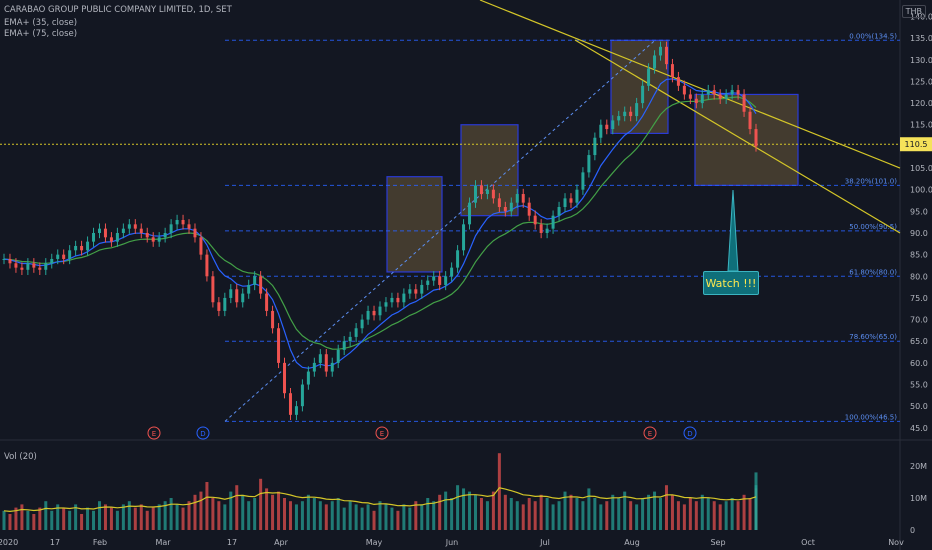  What do you see at coordinates (20, 457) in the screenshot?
I see `volume-legend: Vol (20)` at bounding box center [20, 457].